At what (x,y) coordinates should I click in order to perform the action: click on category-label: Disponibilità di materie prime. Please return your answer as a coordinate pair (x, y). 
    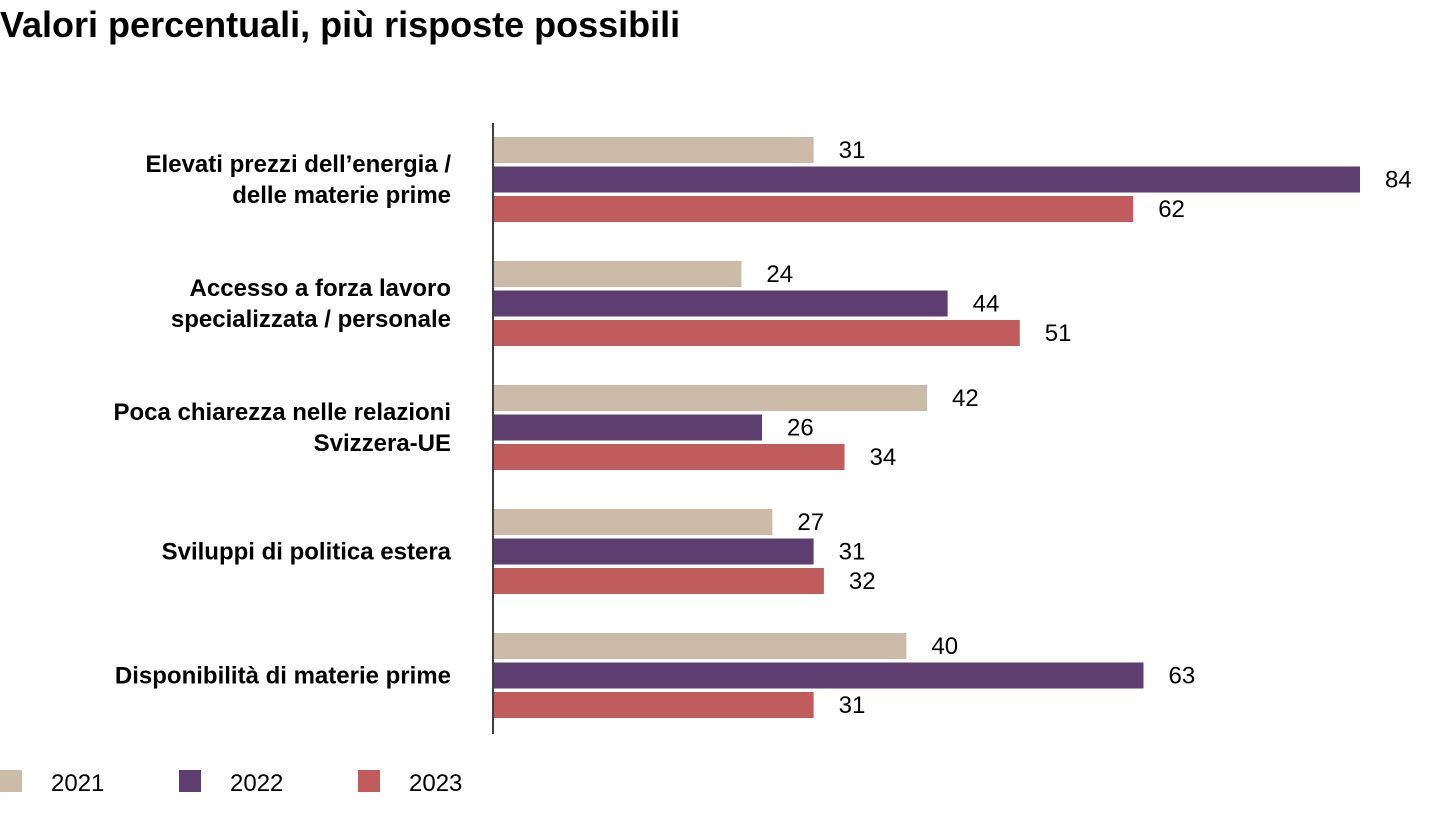
    Looking at the image, I should click on (283, 676).